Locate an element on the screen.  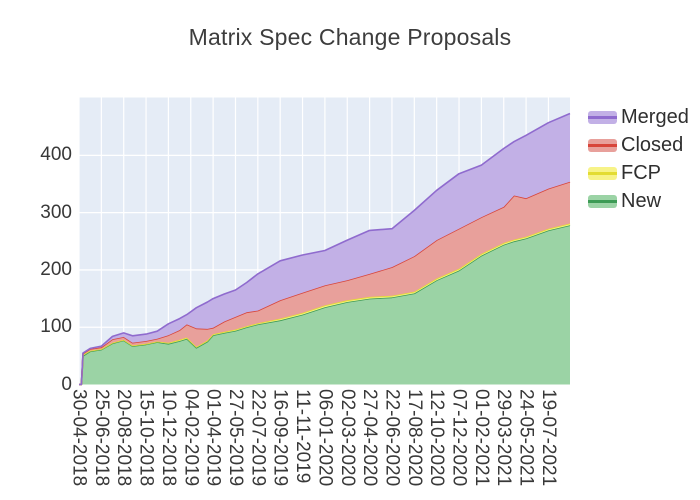
legend-swatch-merged-icon is located at coordinates (602, 117).